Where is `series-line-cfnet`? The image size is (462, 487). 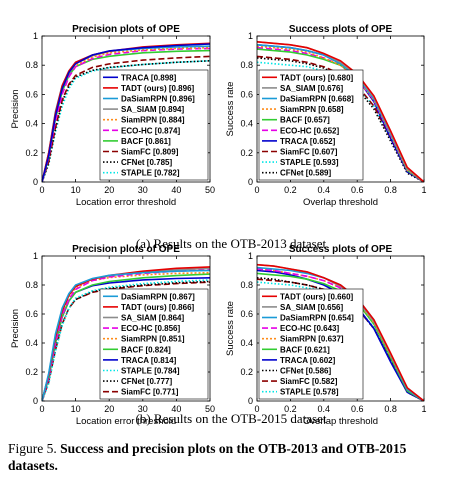 series-line-cfnet is located at coordinates (340, 339).